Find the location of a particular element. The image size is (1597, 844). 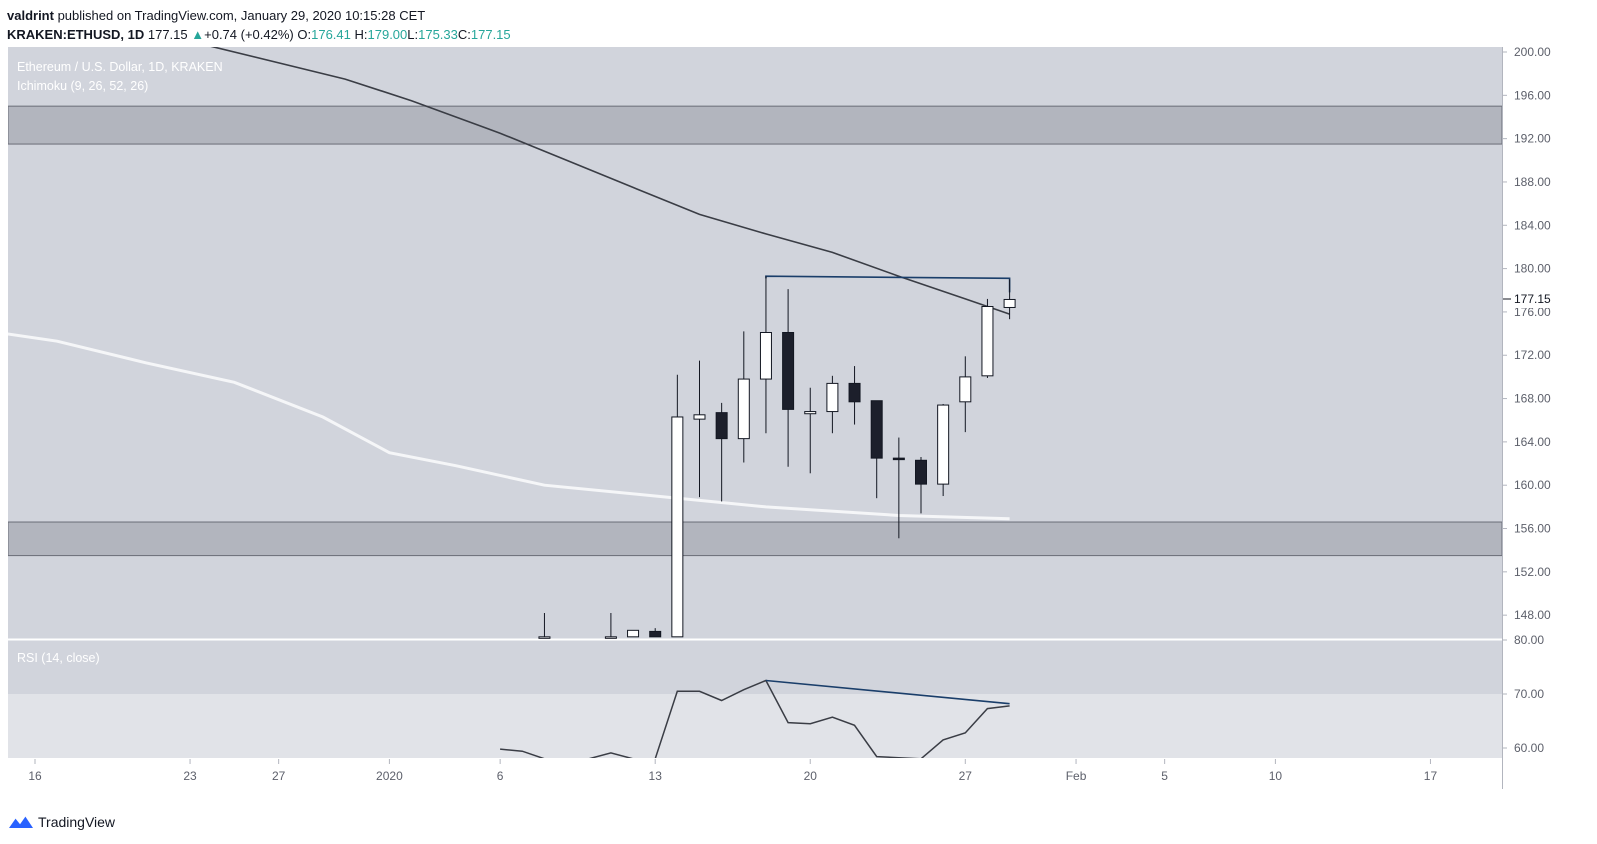

price-tick-label: 152.00 is located at coordinates (1532, 572).